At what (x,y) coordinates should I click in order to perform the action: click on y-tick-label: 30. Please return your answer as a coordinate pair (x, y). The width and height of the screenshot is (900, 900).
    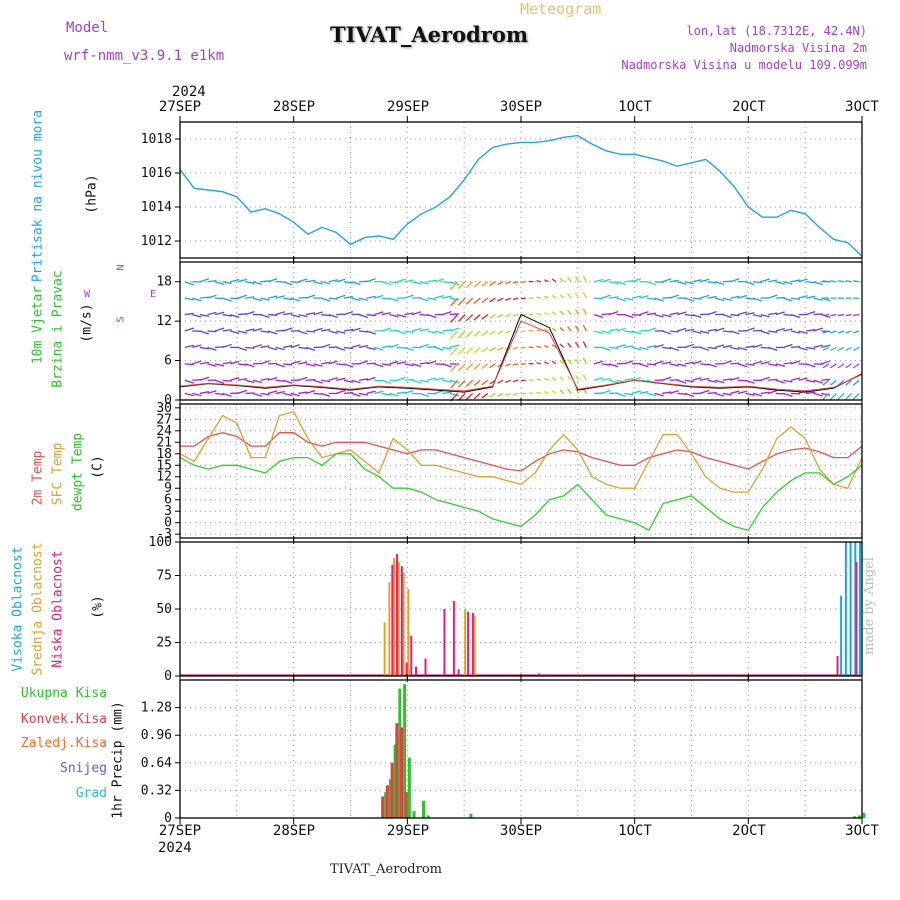
    Looking at the image, I should click on (164, 408).